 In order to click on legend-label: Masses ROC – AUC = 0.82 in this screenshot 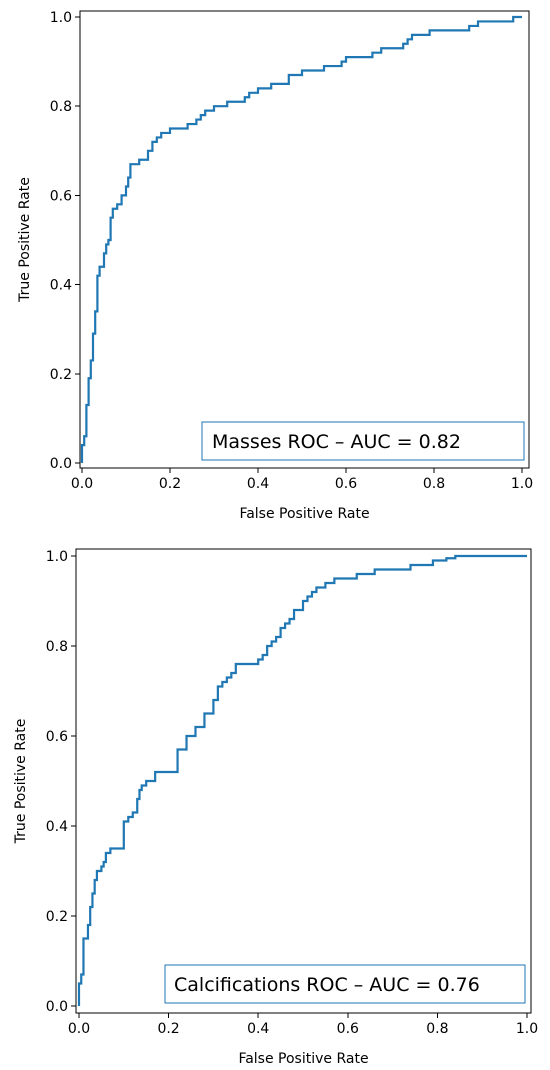, I will do `click(336, 442)`.